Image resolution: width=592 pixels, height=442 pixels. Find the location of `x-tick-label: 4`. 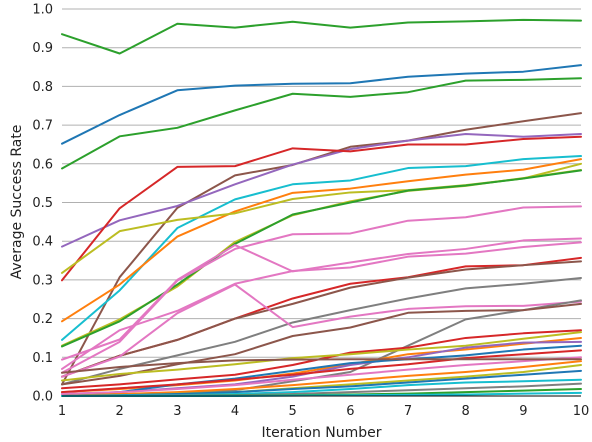

x-tick-label: 4 is located at coordinates (235, 411).